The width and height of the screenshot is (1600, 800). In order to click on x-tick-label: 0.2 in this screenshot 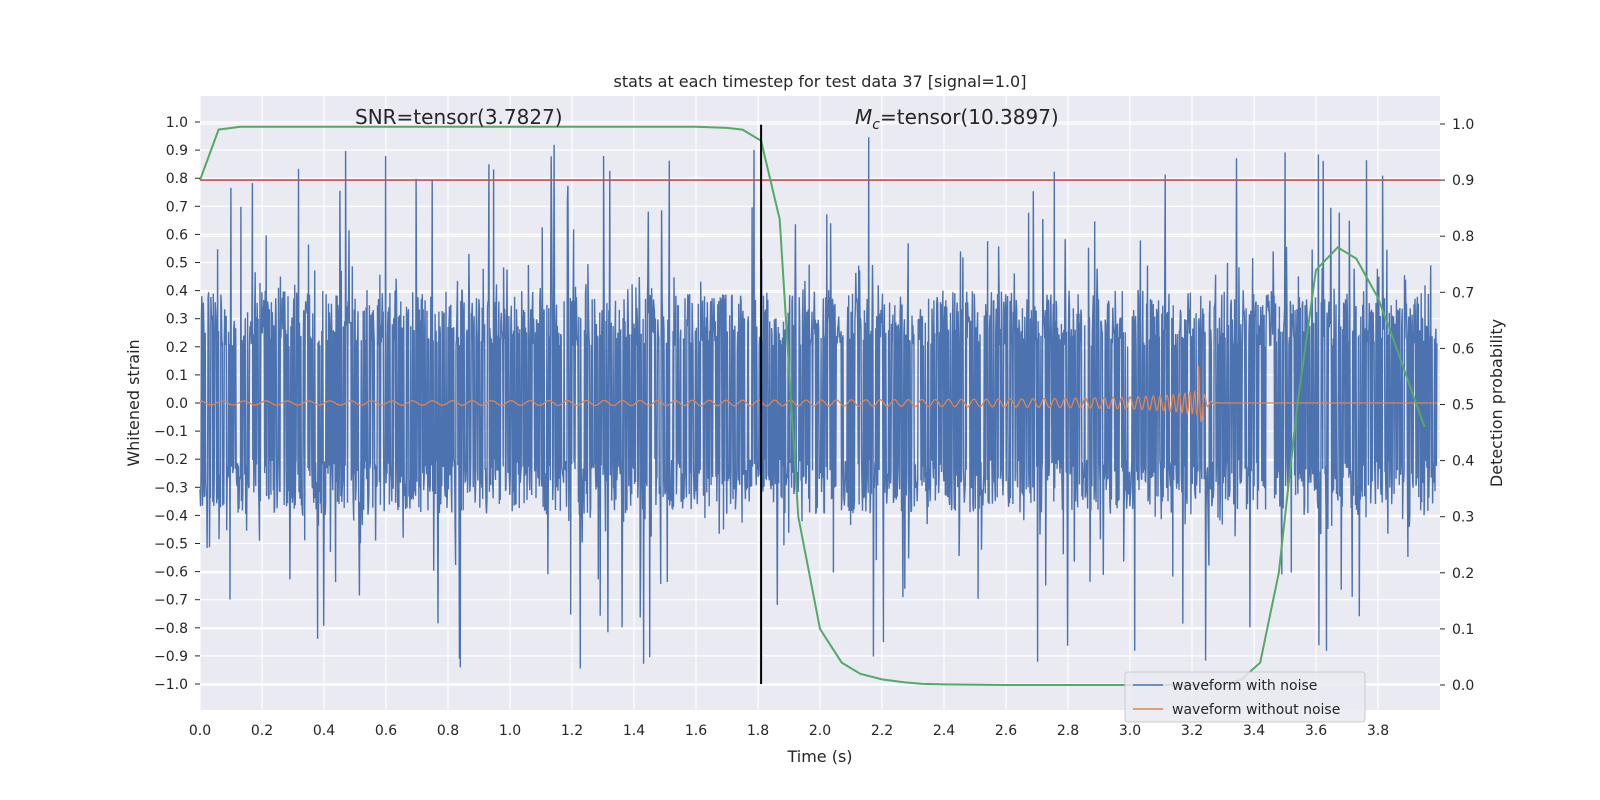, I will do `click(262, 731)`.